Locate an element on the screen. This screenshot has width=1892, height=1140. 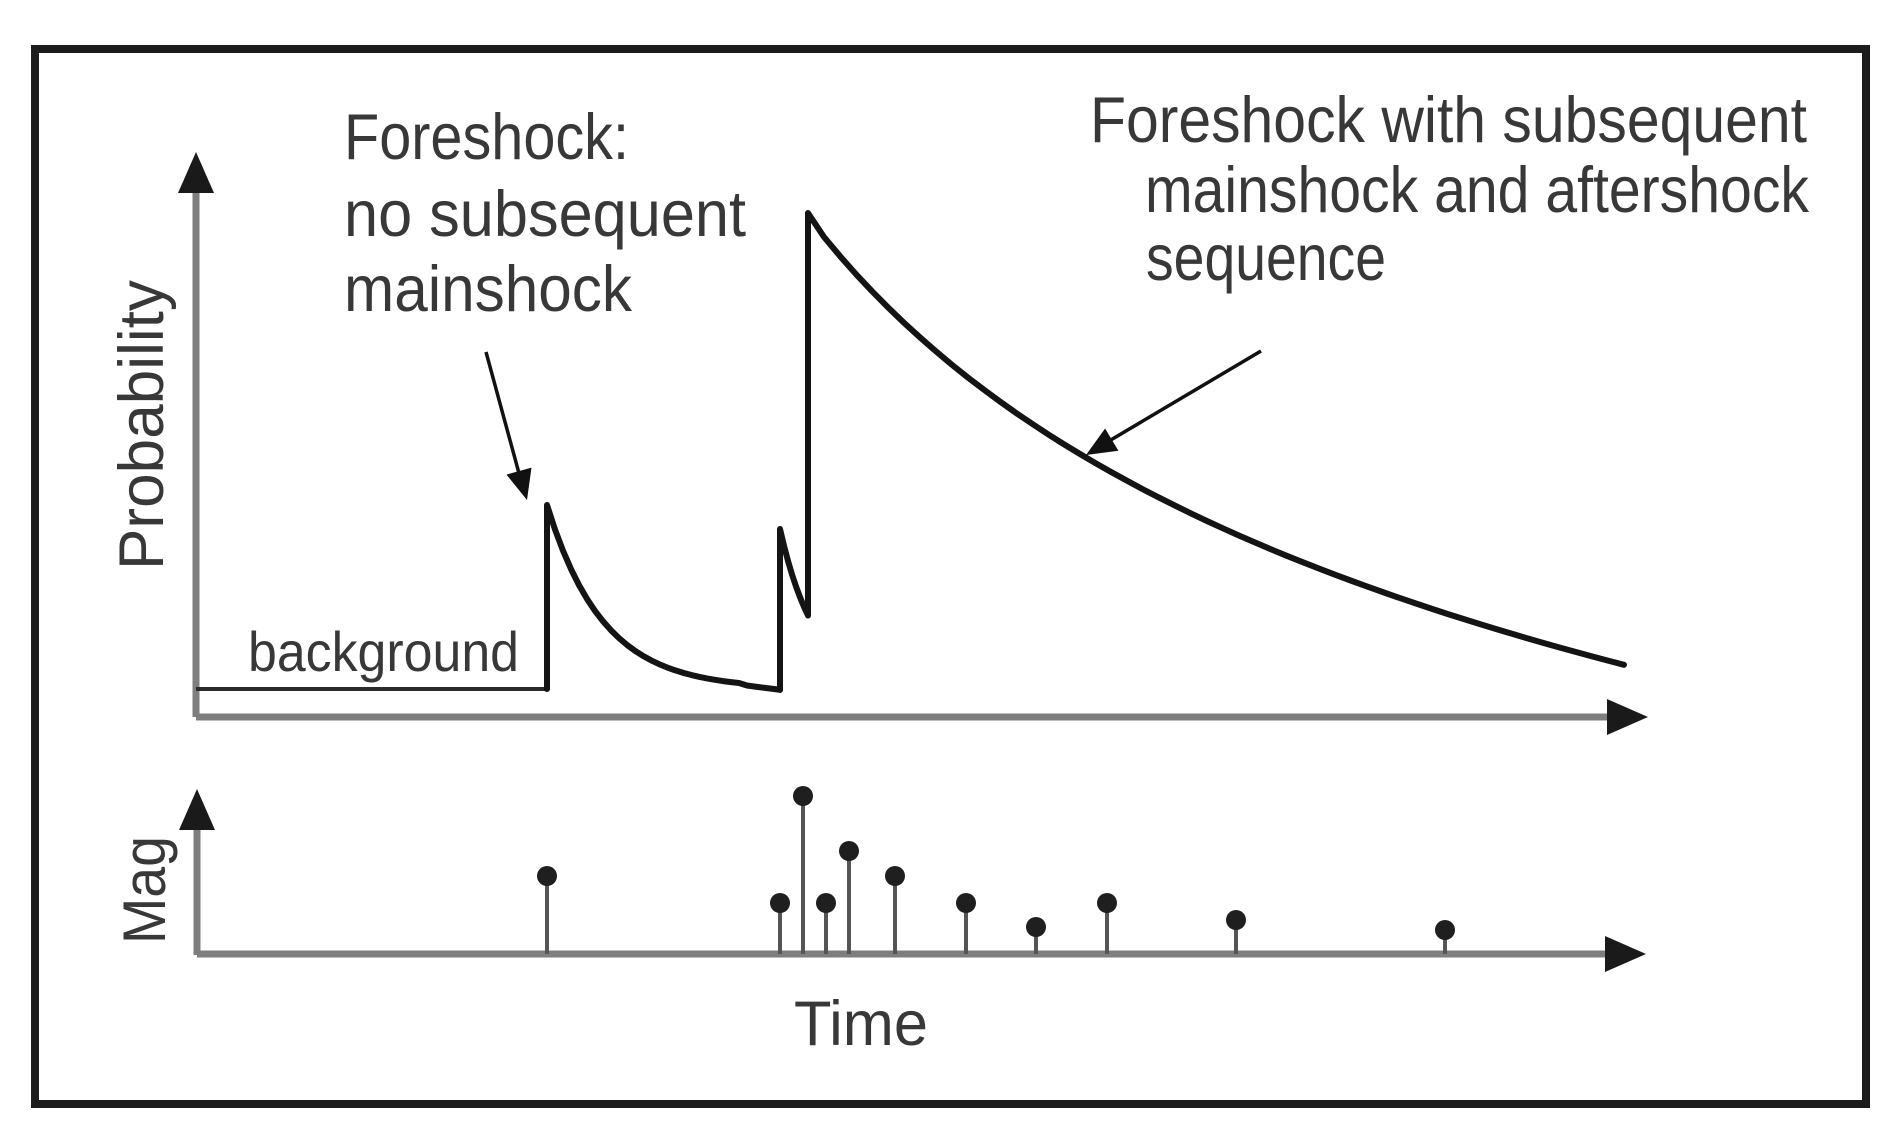
svg-text: mainshock and aftershock is located at coordinates (1477, 189).